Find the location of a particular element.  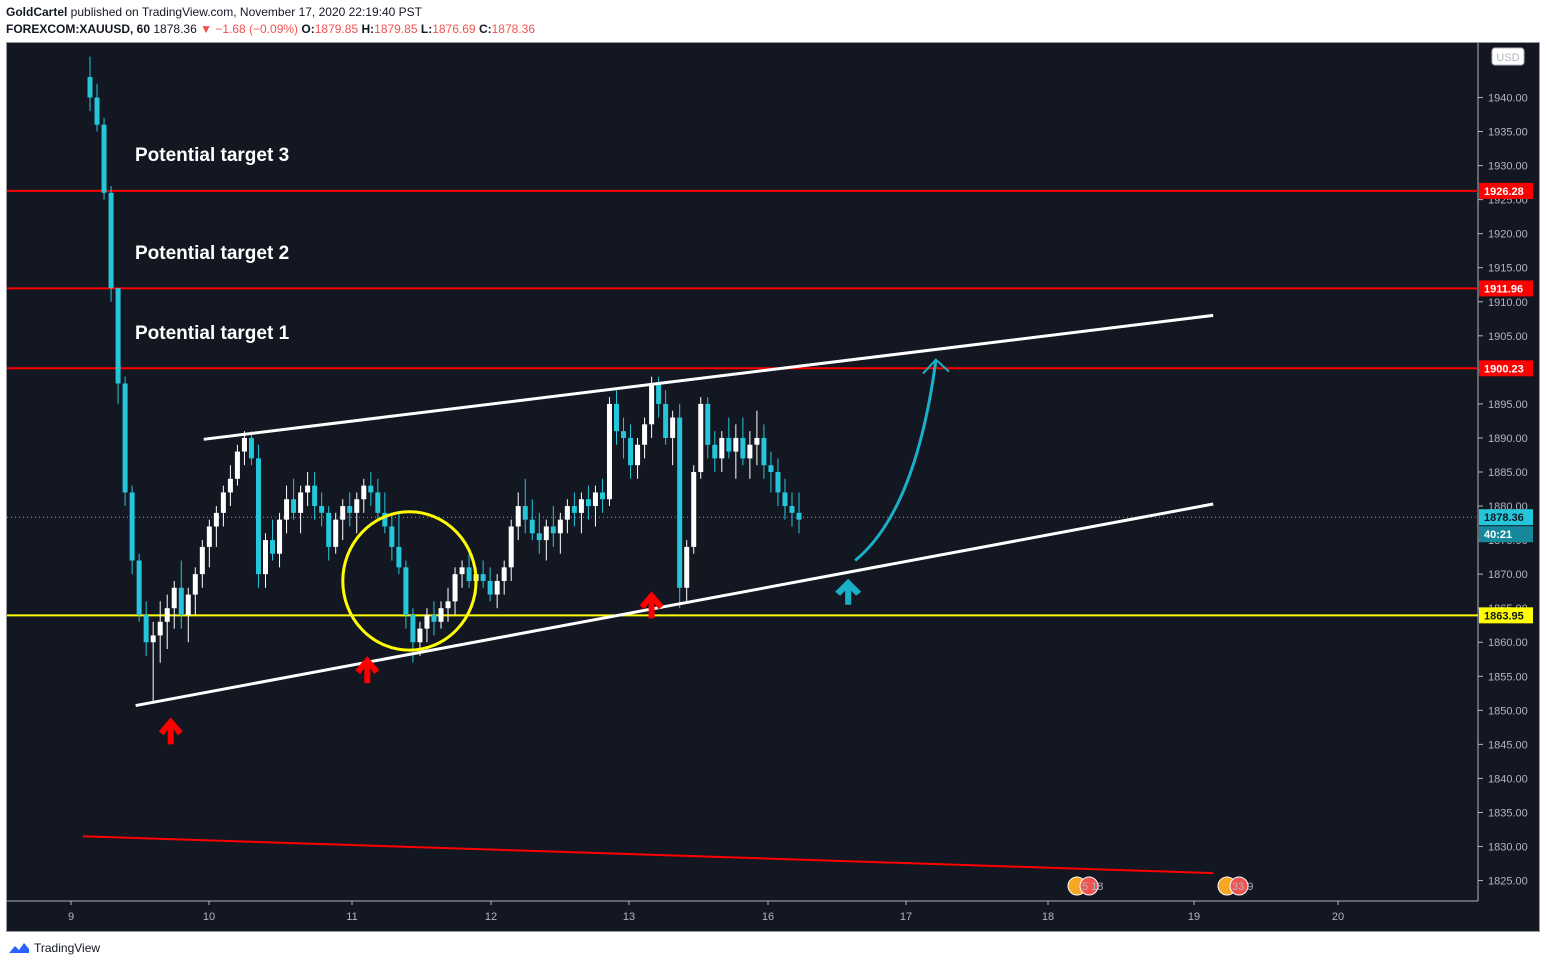

price-tick-label: 1895.00 is located at coordinates (1508, 405).